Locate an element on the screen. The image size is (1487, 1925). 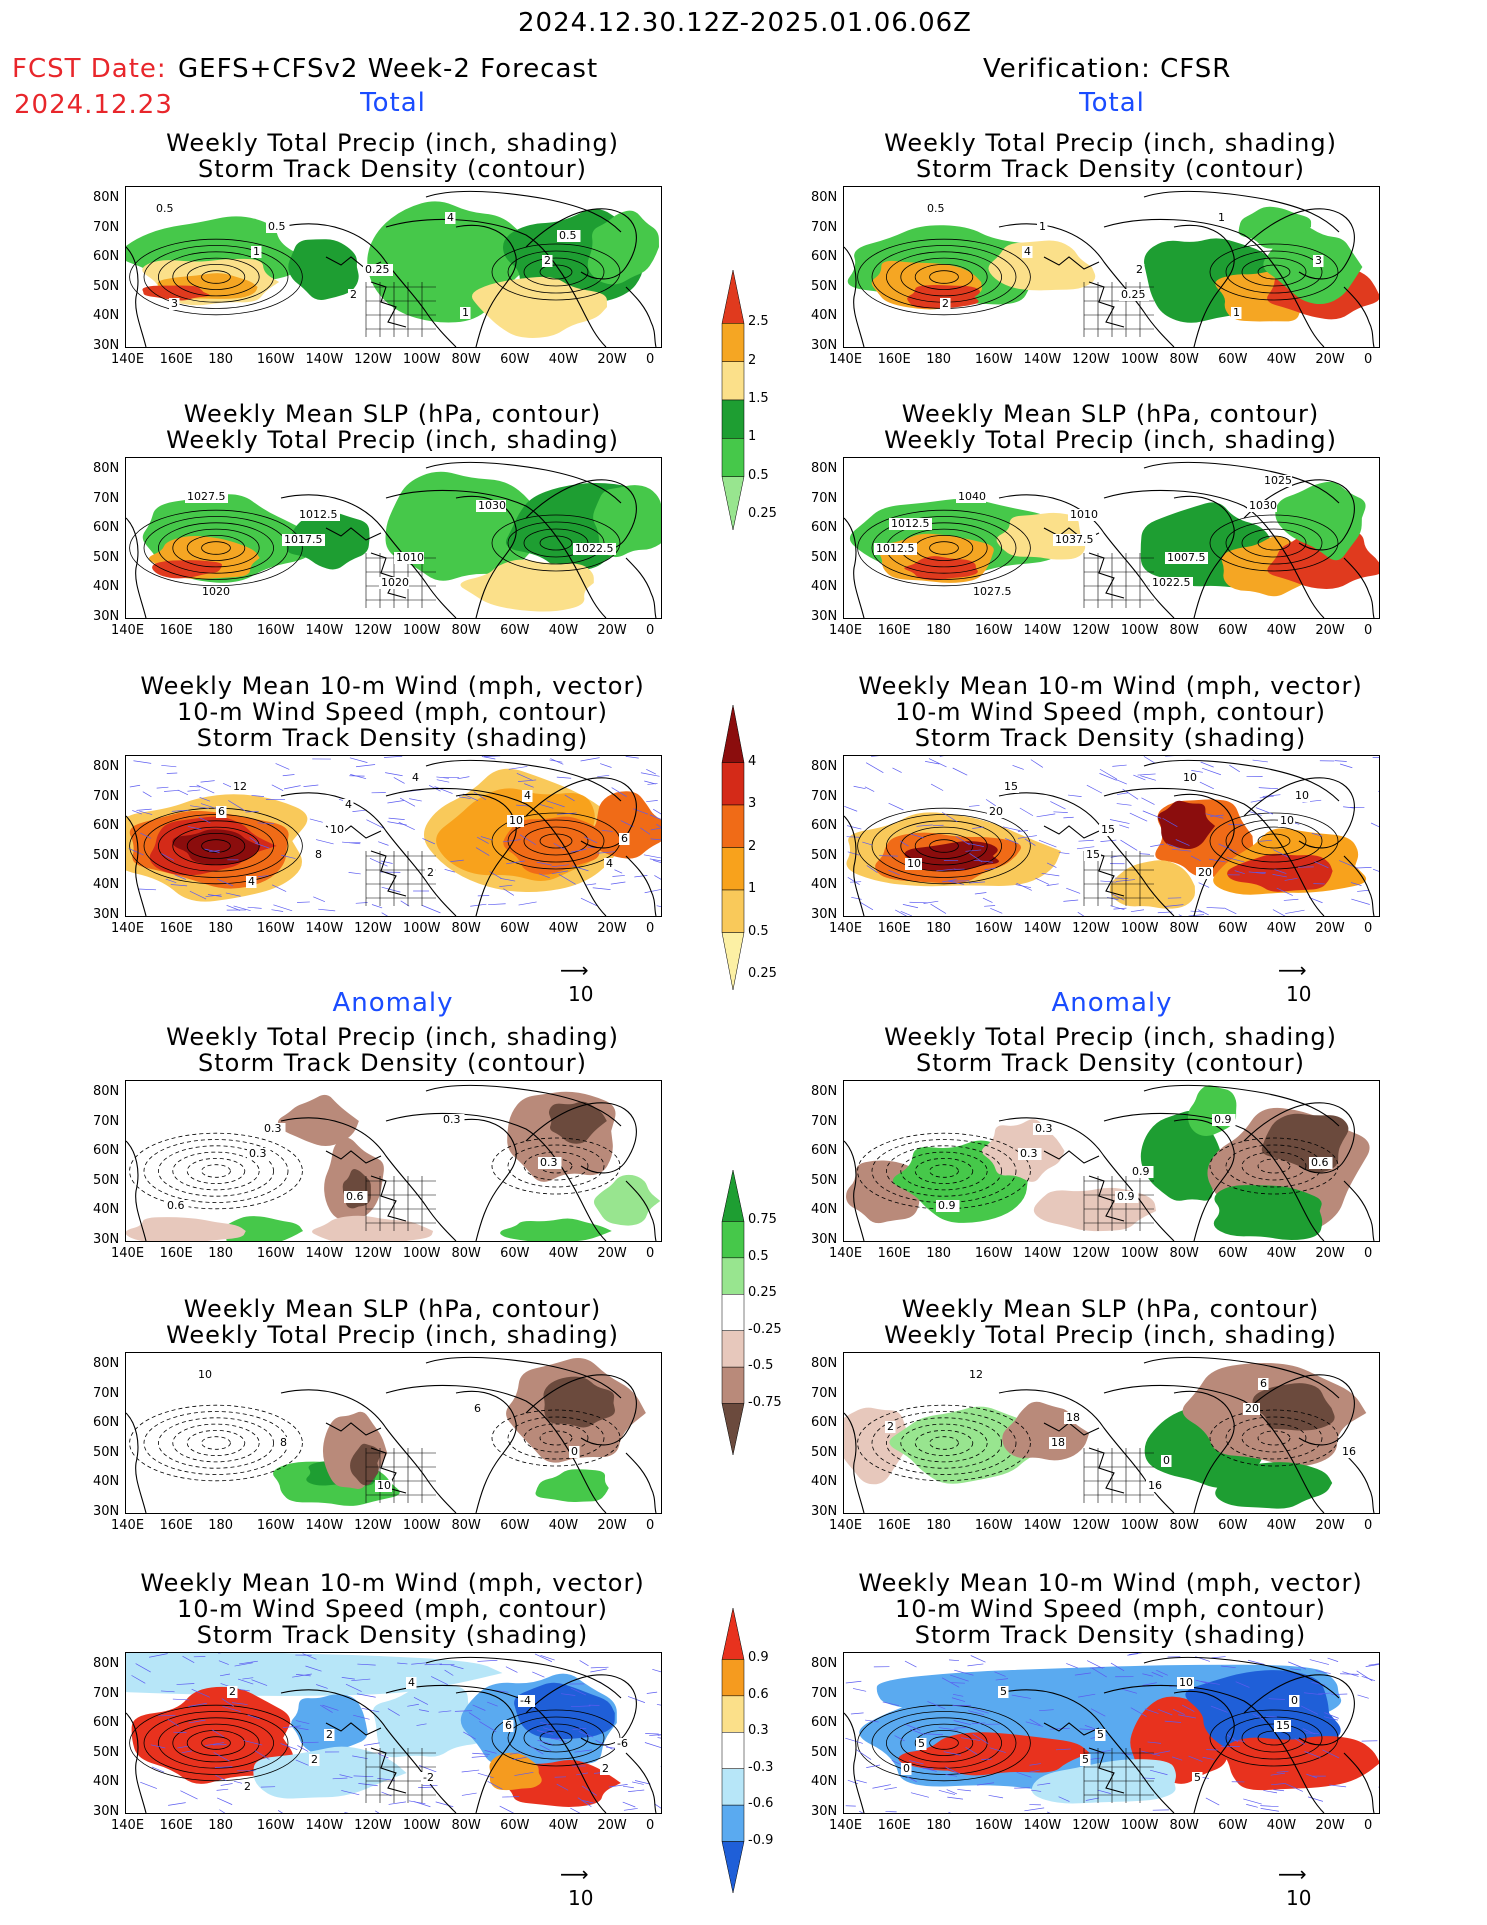
contour-layer is located at coordinates (1098, 1743).